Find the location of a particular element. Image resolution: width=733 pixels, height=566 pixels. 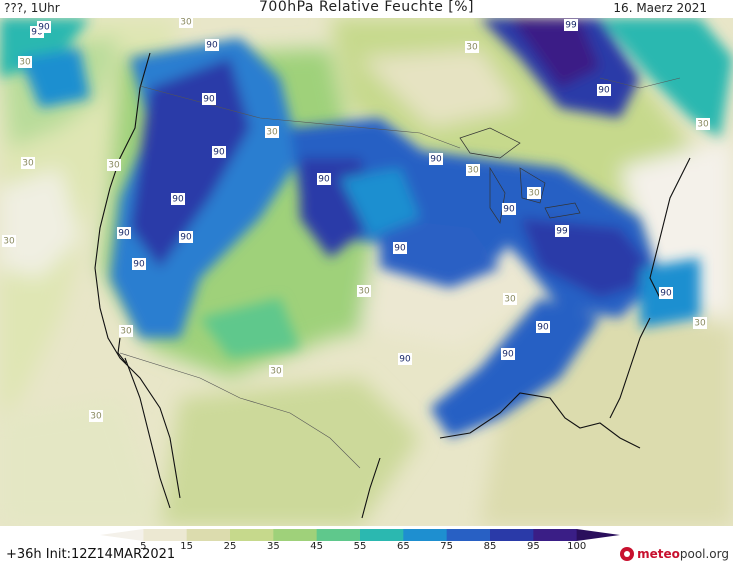

brand-text: meteopool.org is located at coordinates (683, 554).